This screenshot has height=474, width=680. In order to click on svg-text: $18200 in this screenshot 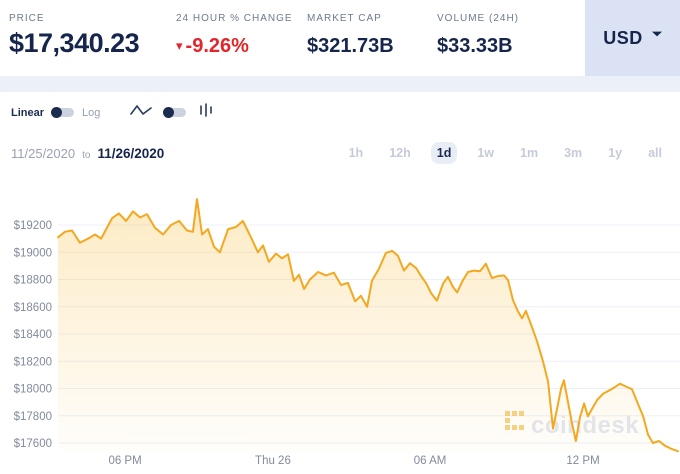, I will do `click(33, 362)`.